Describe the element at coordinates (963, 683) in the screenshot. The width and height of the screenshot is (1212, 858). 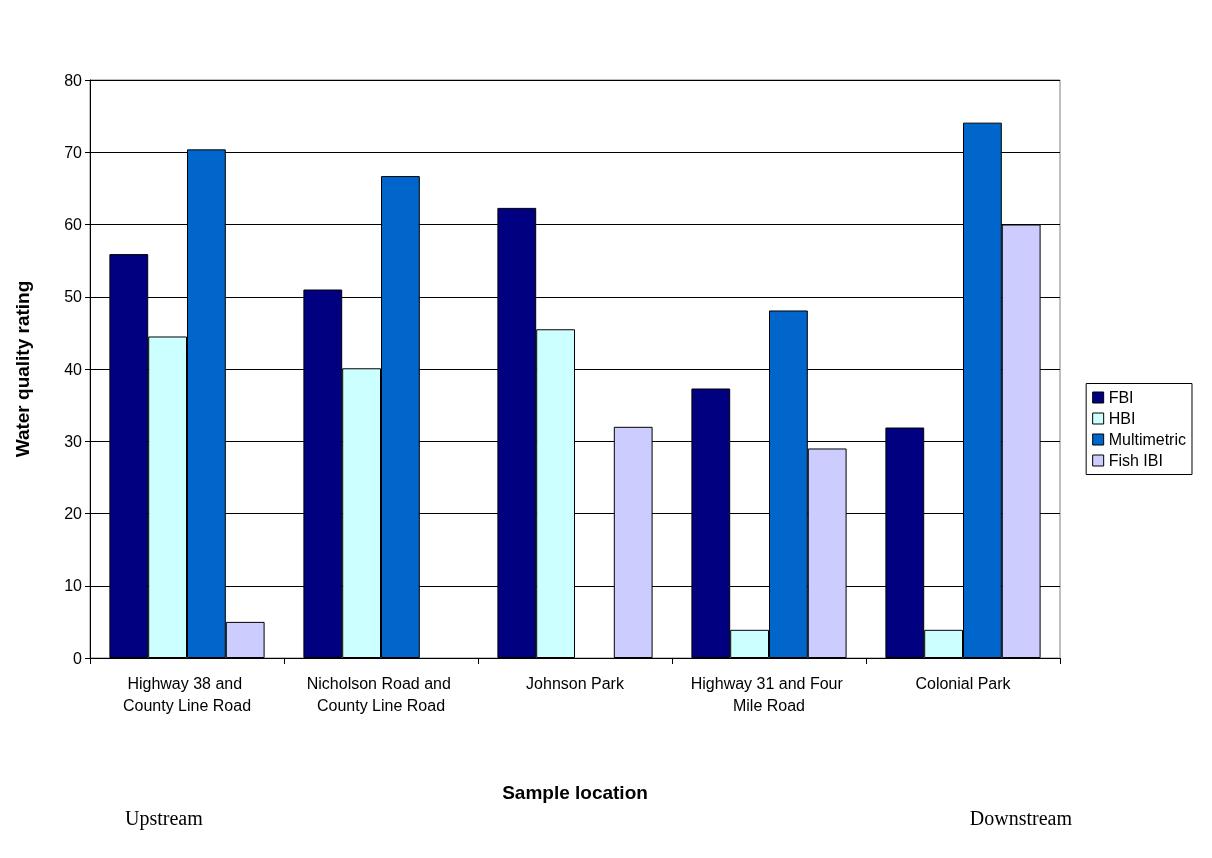
I see `x-tick-label: Colonial Park` at that location.